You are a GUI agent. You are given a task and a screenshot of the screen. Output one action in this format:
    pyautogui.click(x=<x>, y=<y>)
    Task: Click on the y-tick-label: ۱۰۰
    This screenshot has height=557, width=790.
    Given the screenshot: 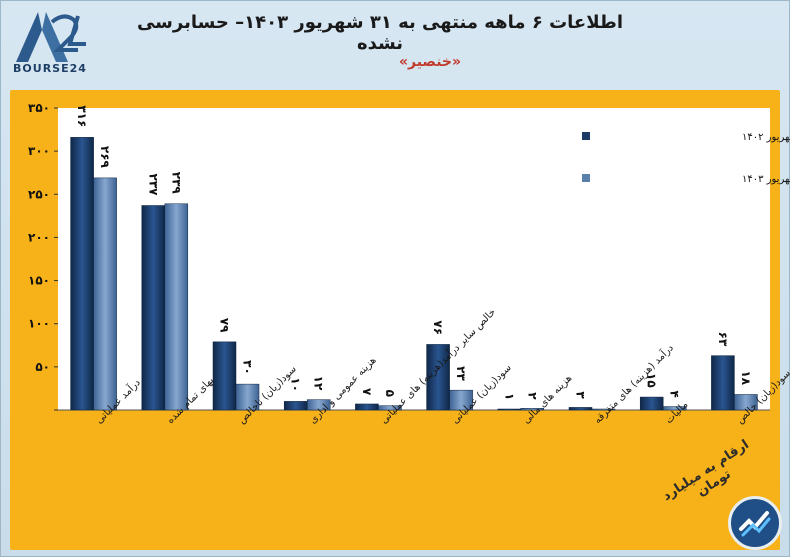 What is the action you would take?
    pyautogui.click(x=39, y=324)
    